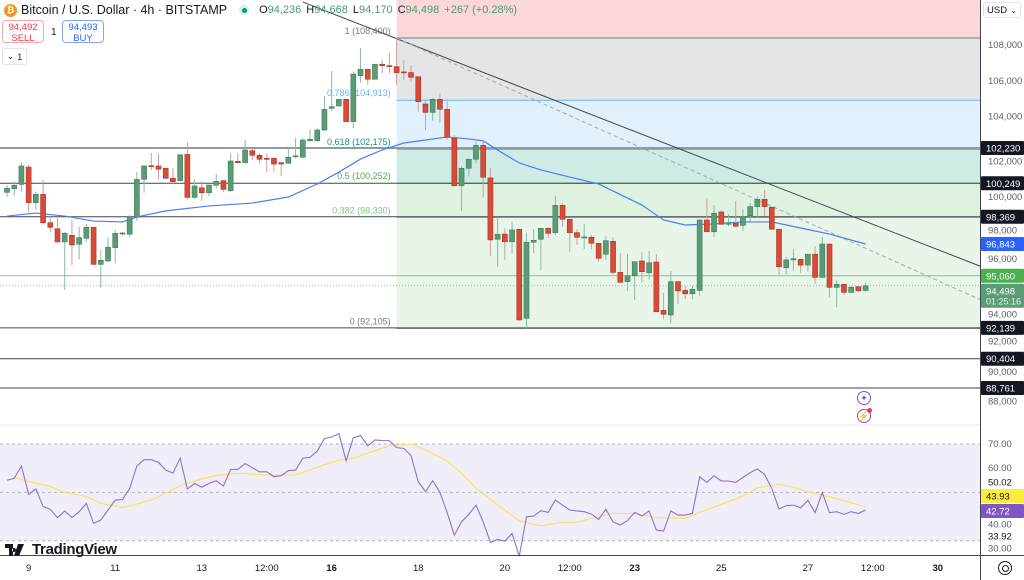 Image resolution: width=1024 pixels, height=580 pixels. What do you see at coordinates (1005, 116) in the screenshot?
I see `price-tick-label: 104,000` at bounding box center [1005, 116].